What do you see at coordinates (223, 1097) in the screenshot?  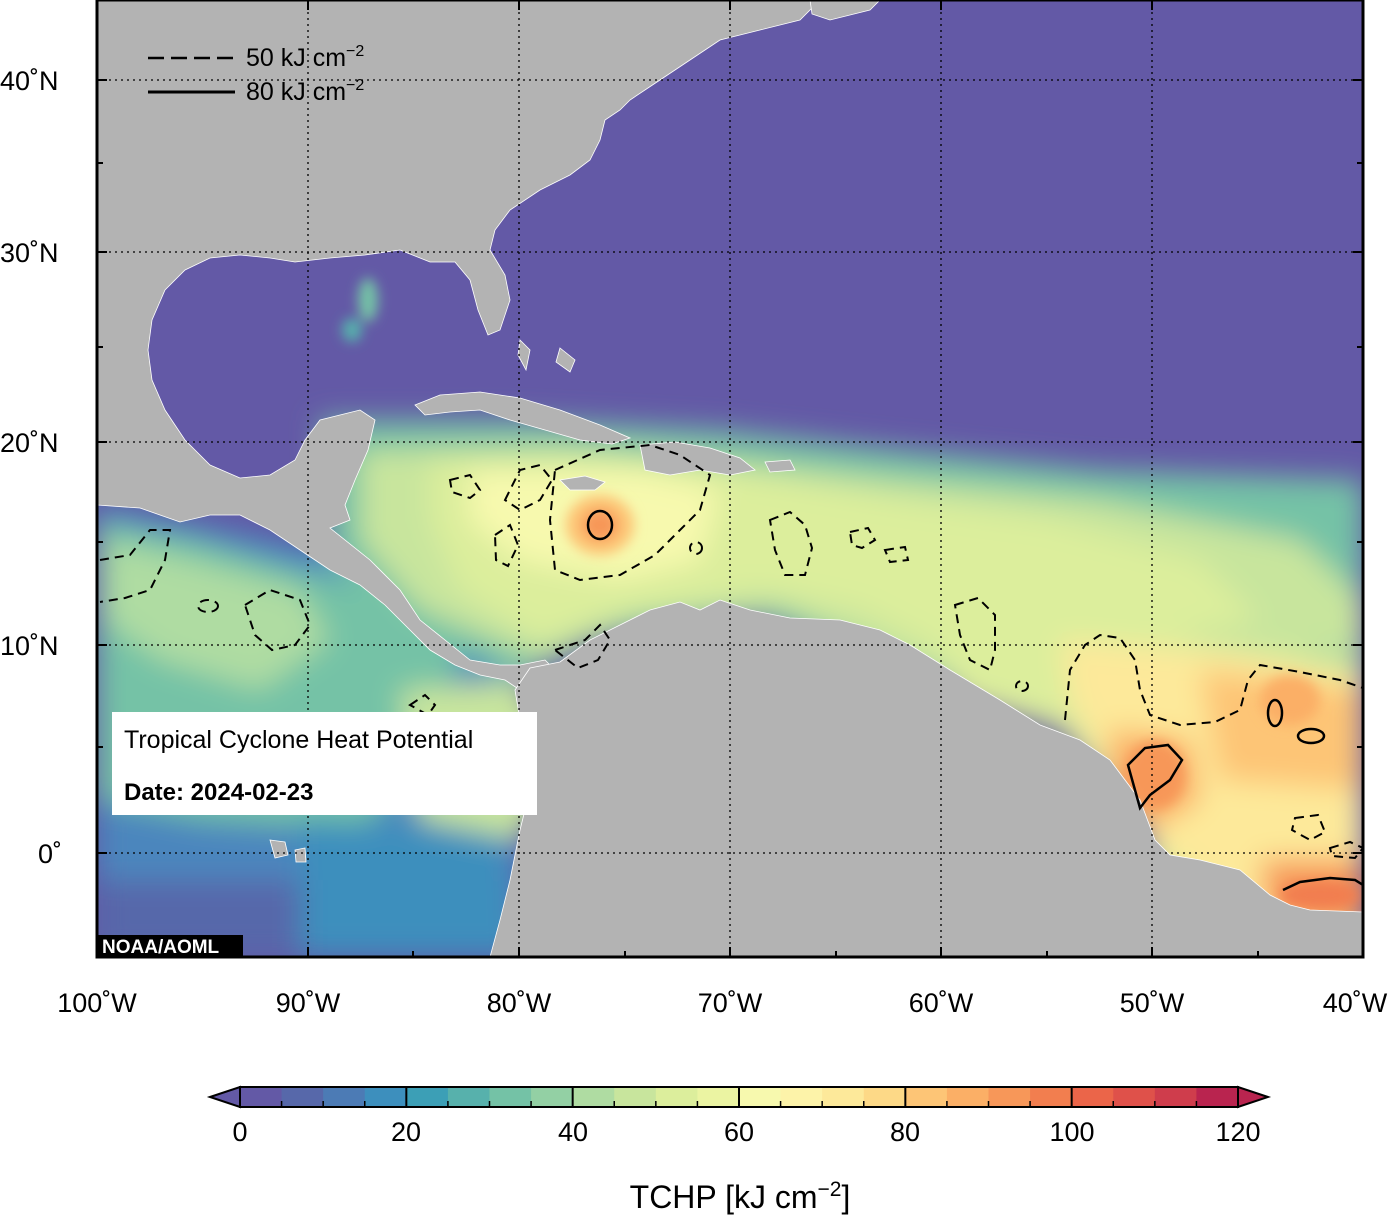 I see `colorbar-low-arrow` at bounding box center [223, 1097].